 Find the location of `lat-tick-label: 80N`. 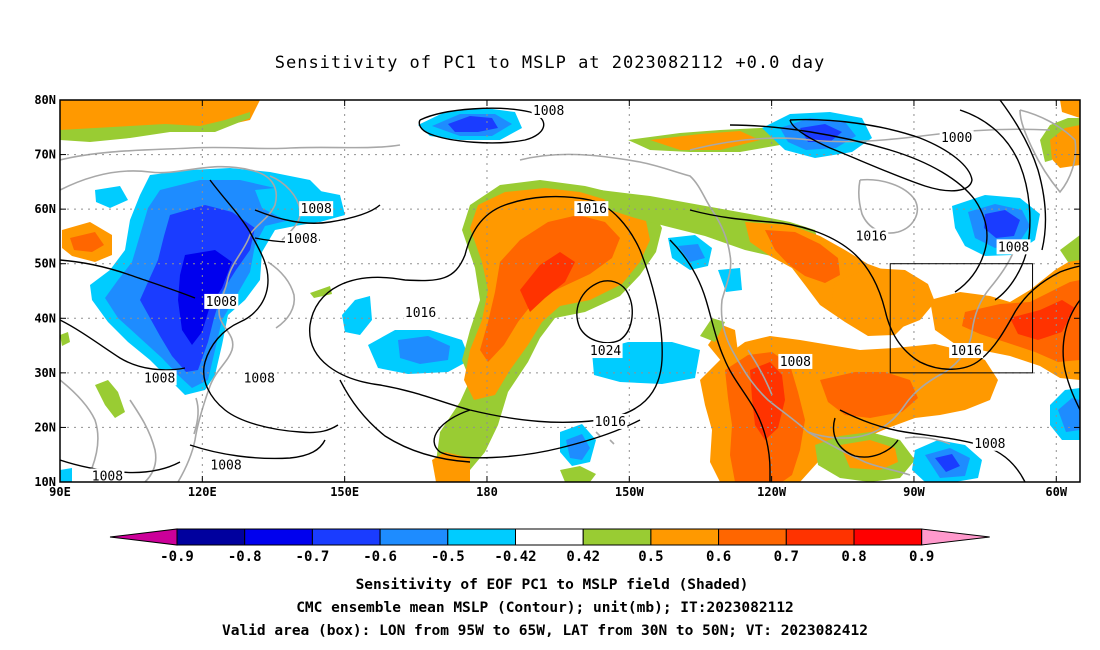

lat-tick-label: 80N is located at coordinates (45, 100).